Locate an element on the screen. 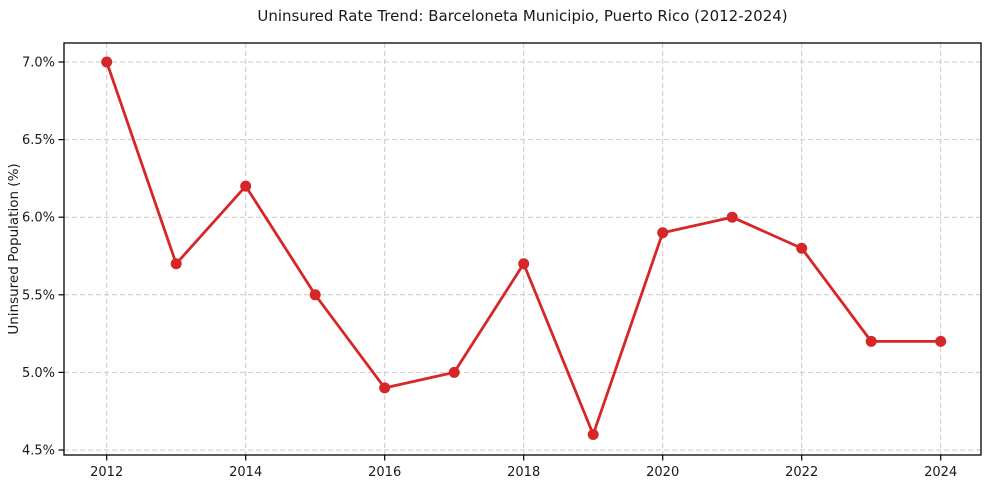  y-tick-label: 4.5% is located at coordinates (38, 451).